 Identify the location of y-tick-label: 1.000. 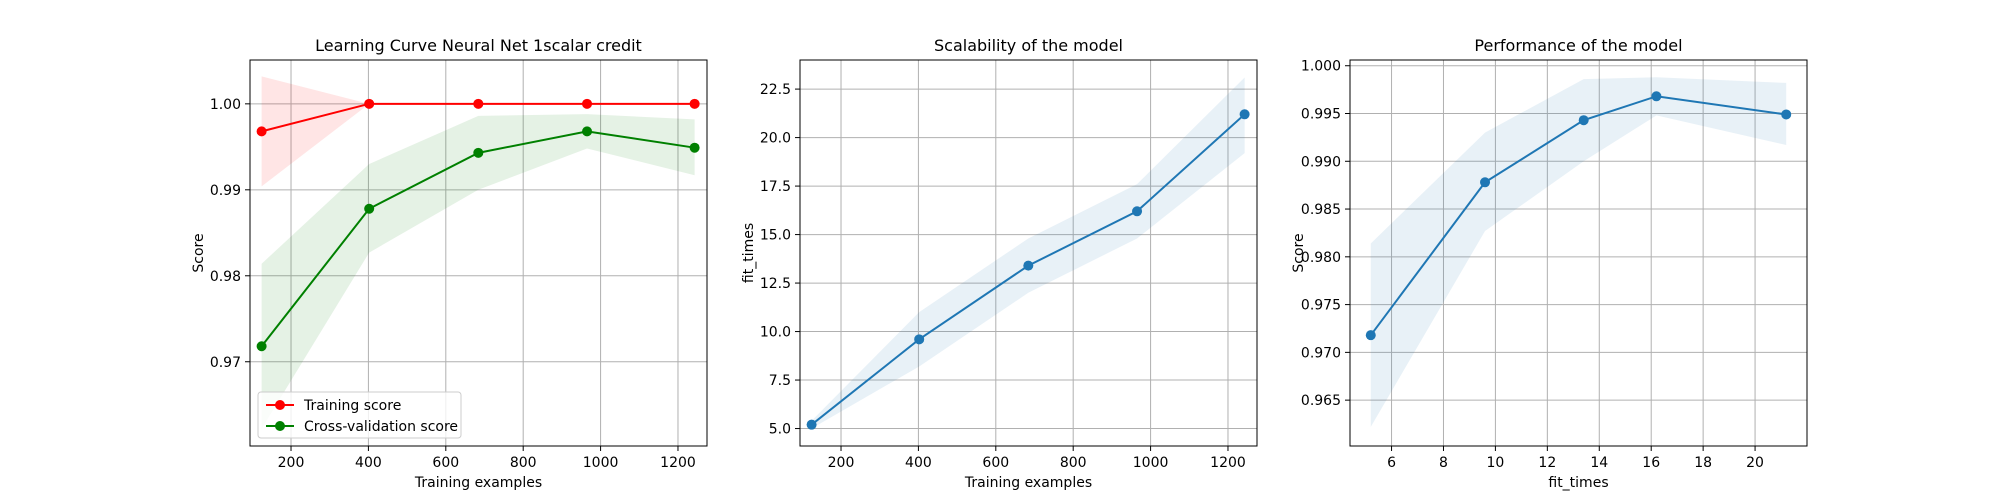
(1321, 67).